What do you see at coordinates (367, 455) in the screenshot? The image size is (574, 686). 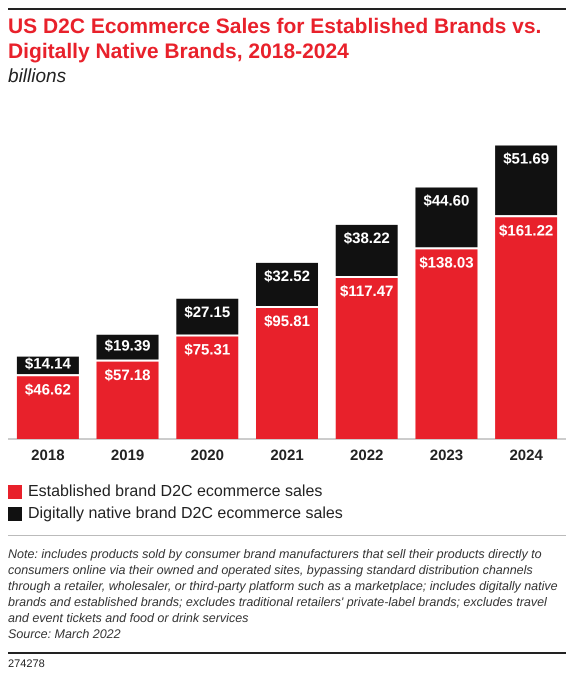 I see `x-tick-label: 2022` at bounding box center [367, 455].